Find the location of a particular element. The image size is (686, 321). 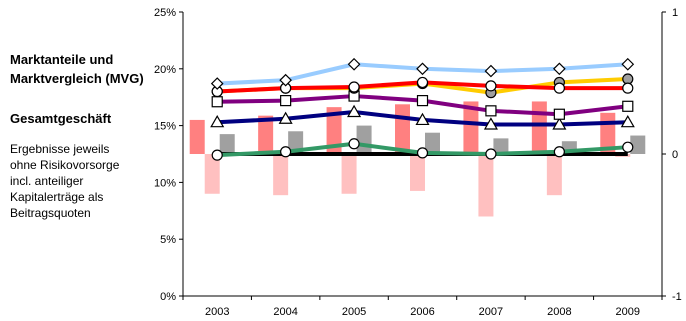

x-tick-label: 2005 is located at coordinates (354, 312).